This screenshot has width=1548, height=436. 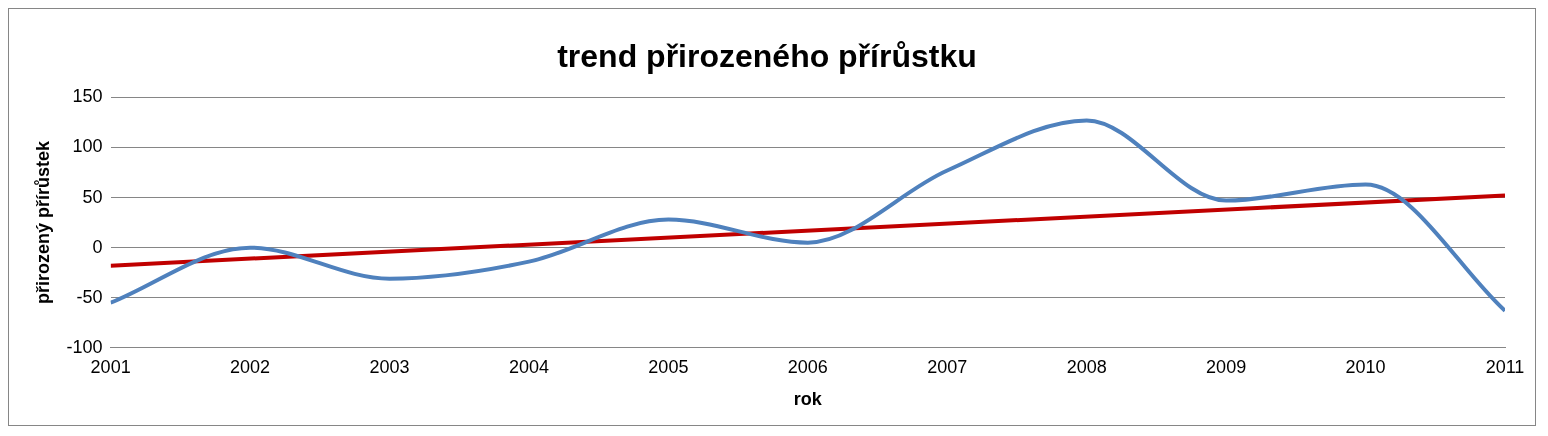 I want to click on y-tick-label: 50, so click(x=92, y=196).